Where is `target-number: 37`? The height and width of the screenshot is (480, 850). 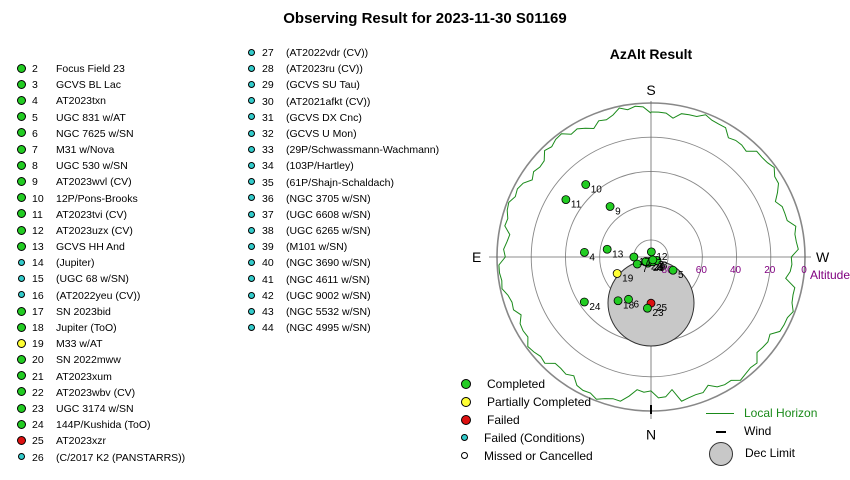
target-number: 37 is located at coordinates (268, 214).